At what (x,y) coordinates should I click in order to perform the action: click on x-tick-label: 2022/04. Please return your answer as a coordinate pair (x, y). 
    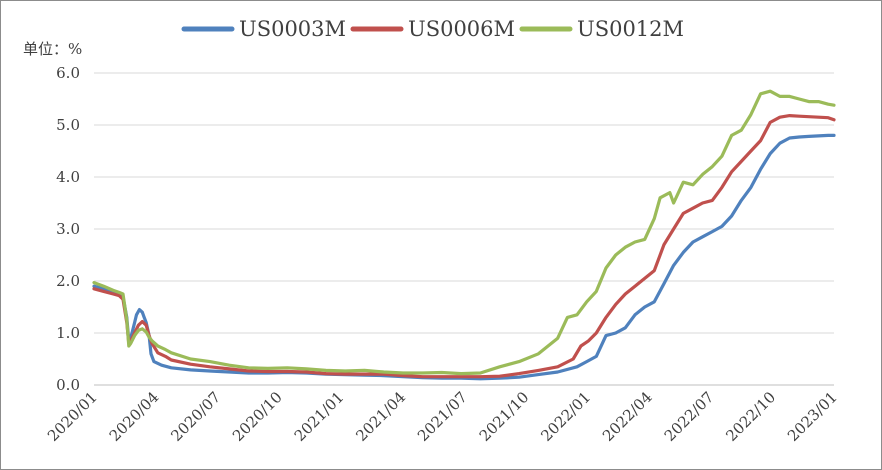
    Looking at the image, I should click on (627, 416).